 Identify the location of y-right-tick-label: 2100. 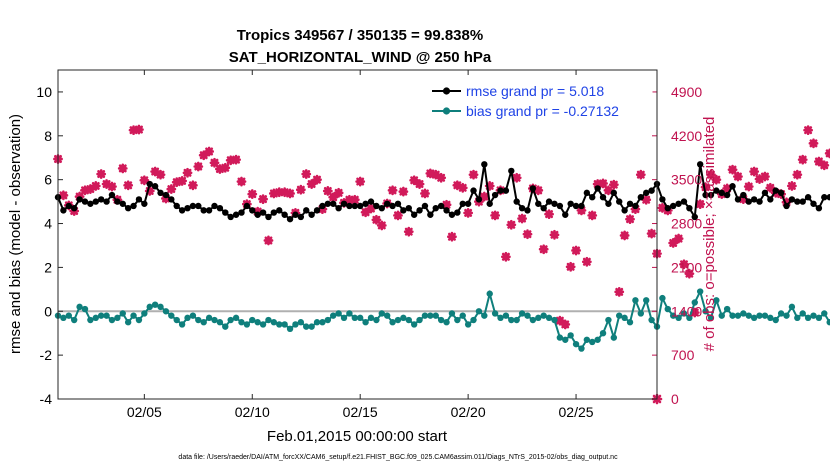
(686, 267).